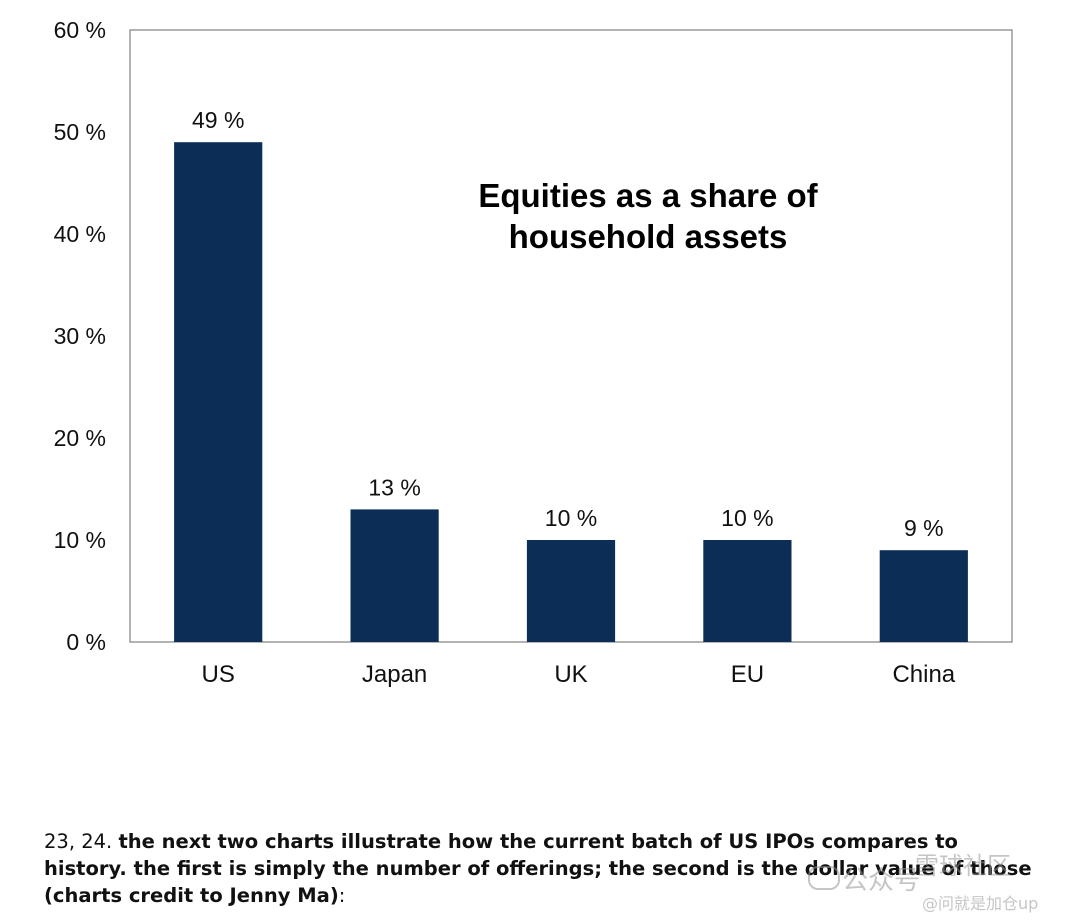 This screenshot has height=924, width=1080. Describe the element at coordinates (648, 195) in the screenshot. I see `chart-title-line-1: Equities as a share of` at that location.